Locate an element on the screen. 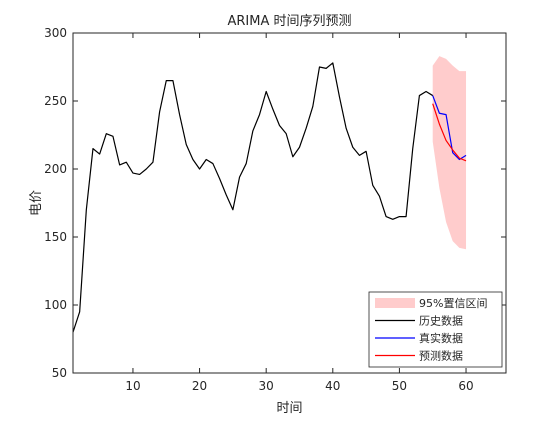 Image resolution: width=560 pixels, height=424 pixels. chart-title: ARIMA 时间序列预测 is located at coordinates (289, 21).